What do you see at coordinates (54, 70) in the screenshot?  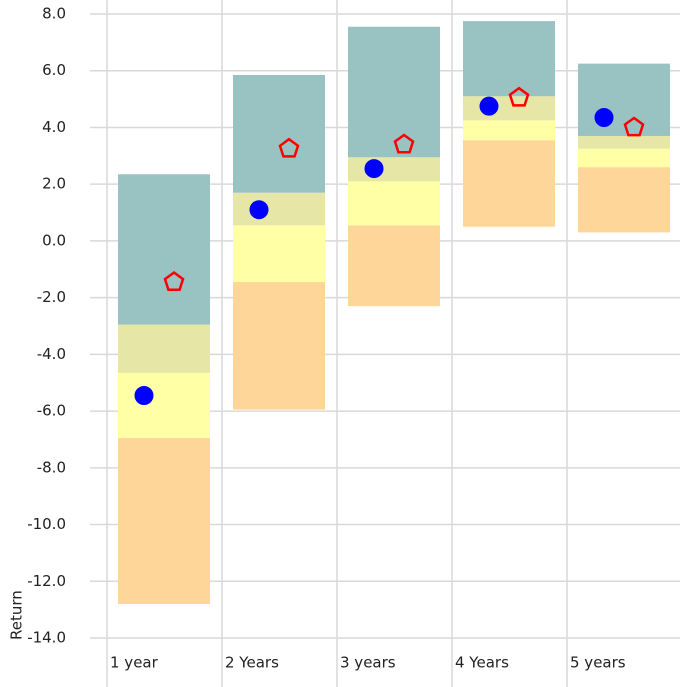 I see `y-tick-label: 6.0` at bounding box center [54, 70].